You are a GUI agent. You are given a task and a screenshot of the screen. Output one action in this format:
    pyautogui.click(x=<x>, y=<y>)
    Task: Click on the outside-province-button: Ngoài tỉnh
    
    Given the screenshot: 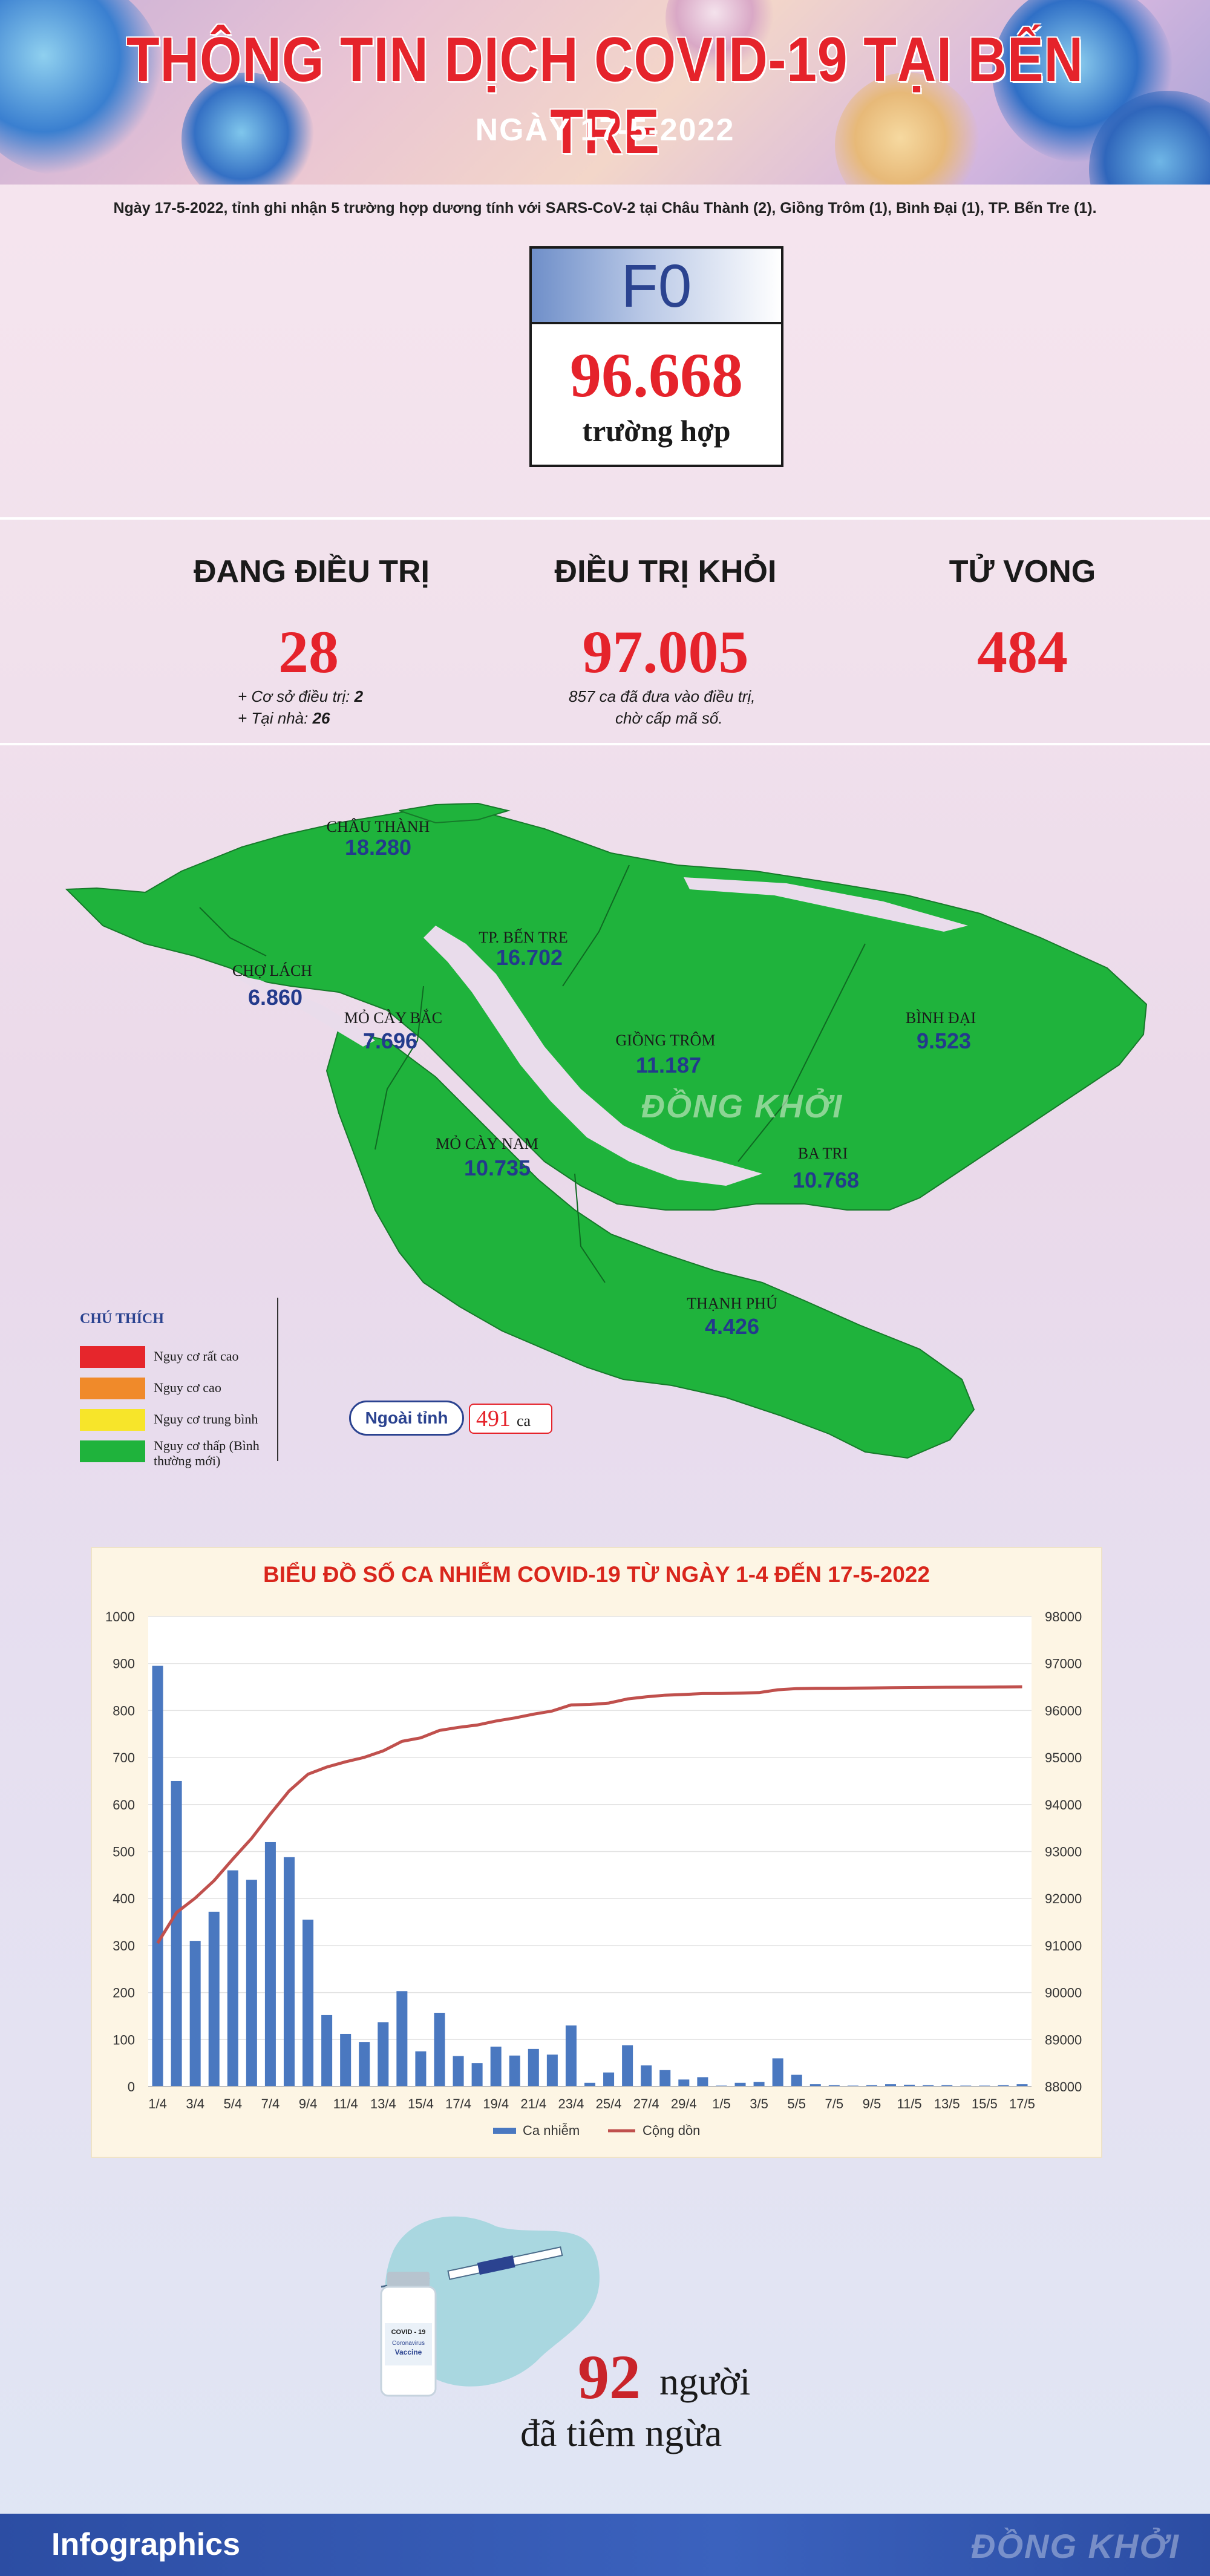 What is the action you would take?
    pyautogui.click(x=406, y=1418)
    